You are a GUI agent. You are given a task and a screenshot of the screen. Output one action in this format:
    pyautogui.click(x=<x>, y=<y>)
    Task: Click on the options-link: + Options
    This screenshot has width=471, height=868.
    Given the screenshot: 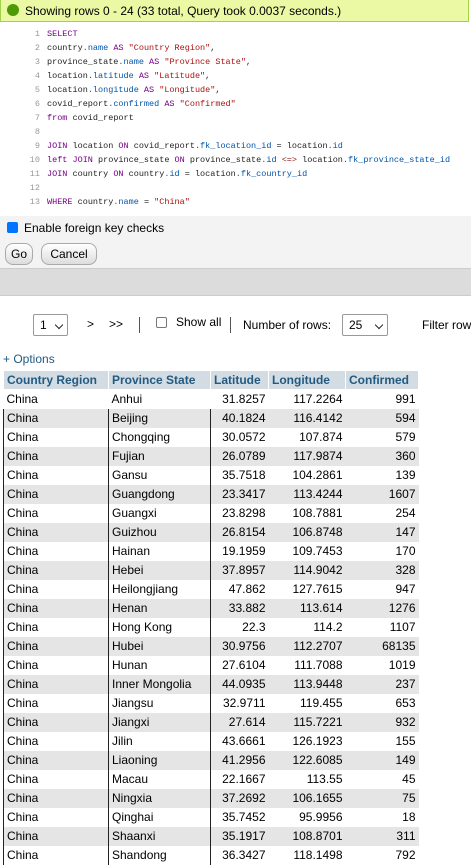 What is the action you would take?
    pyautogui.click(x=29, y=359)
    